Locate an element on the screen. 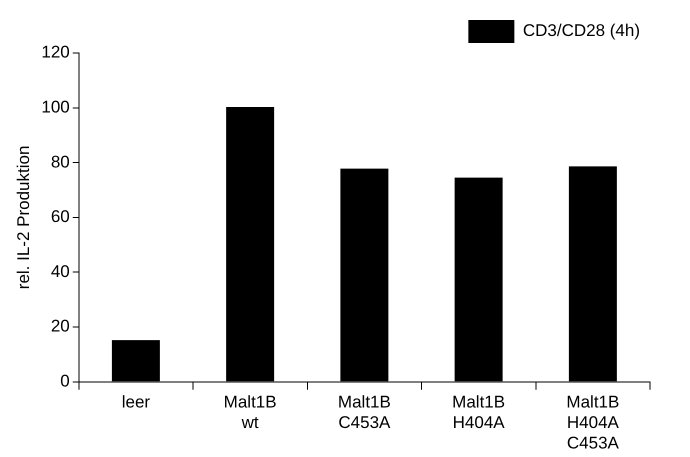  x-tick-label: leer is located at coordinates (136, 402).